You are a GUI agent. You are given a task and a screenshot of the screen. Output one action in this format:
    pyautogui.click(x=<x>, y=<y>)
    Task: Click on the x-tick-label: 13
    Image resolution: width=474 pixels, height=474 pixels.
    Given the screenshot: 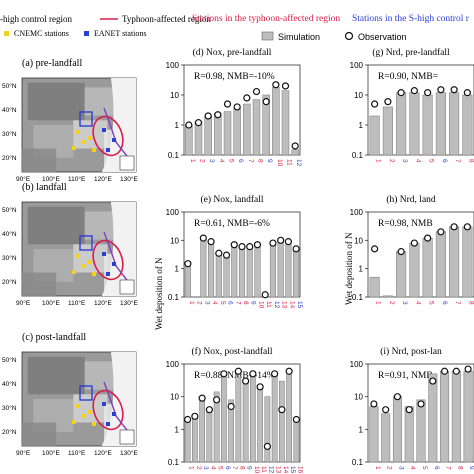 What is the action you would take?
    pyautogui.click(x=278, y=470)
    